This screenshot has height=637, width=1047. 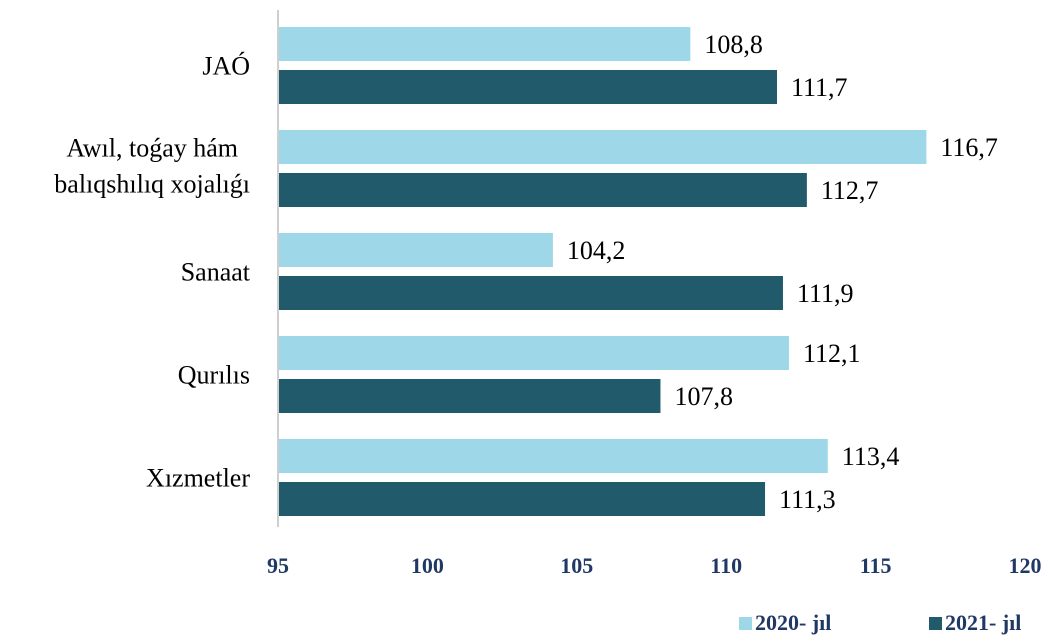 I want to click on category-label: Awıl, toǵay hám, so click(x=152, y=148).